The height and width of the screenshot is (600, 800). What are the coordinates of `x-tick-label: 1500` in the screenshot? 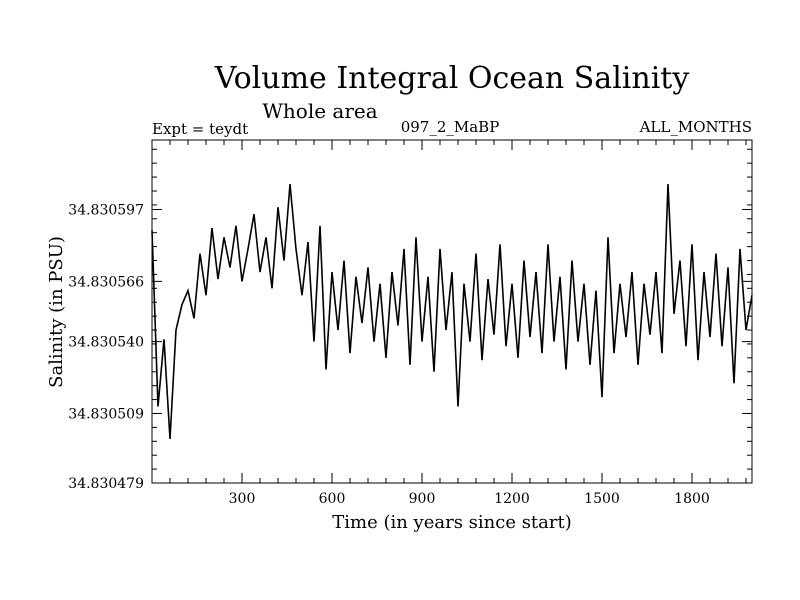 It's located at (602, 499).